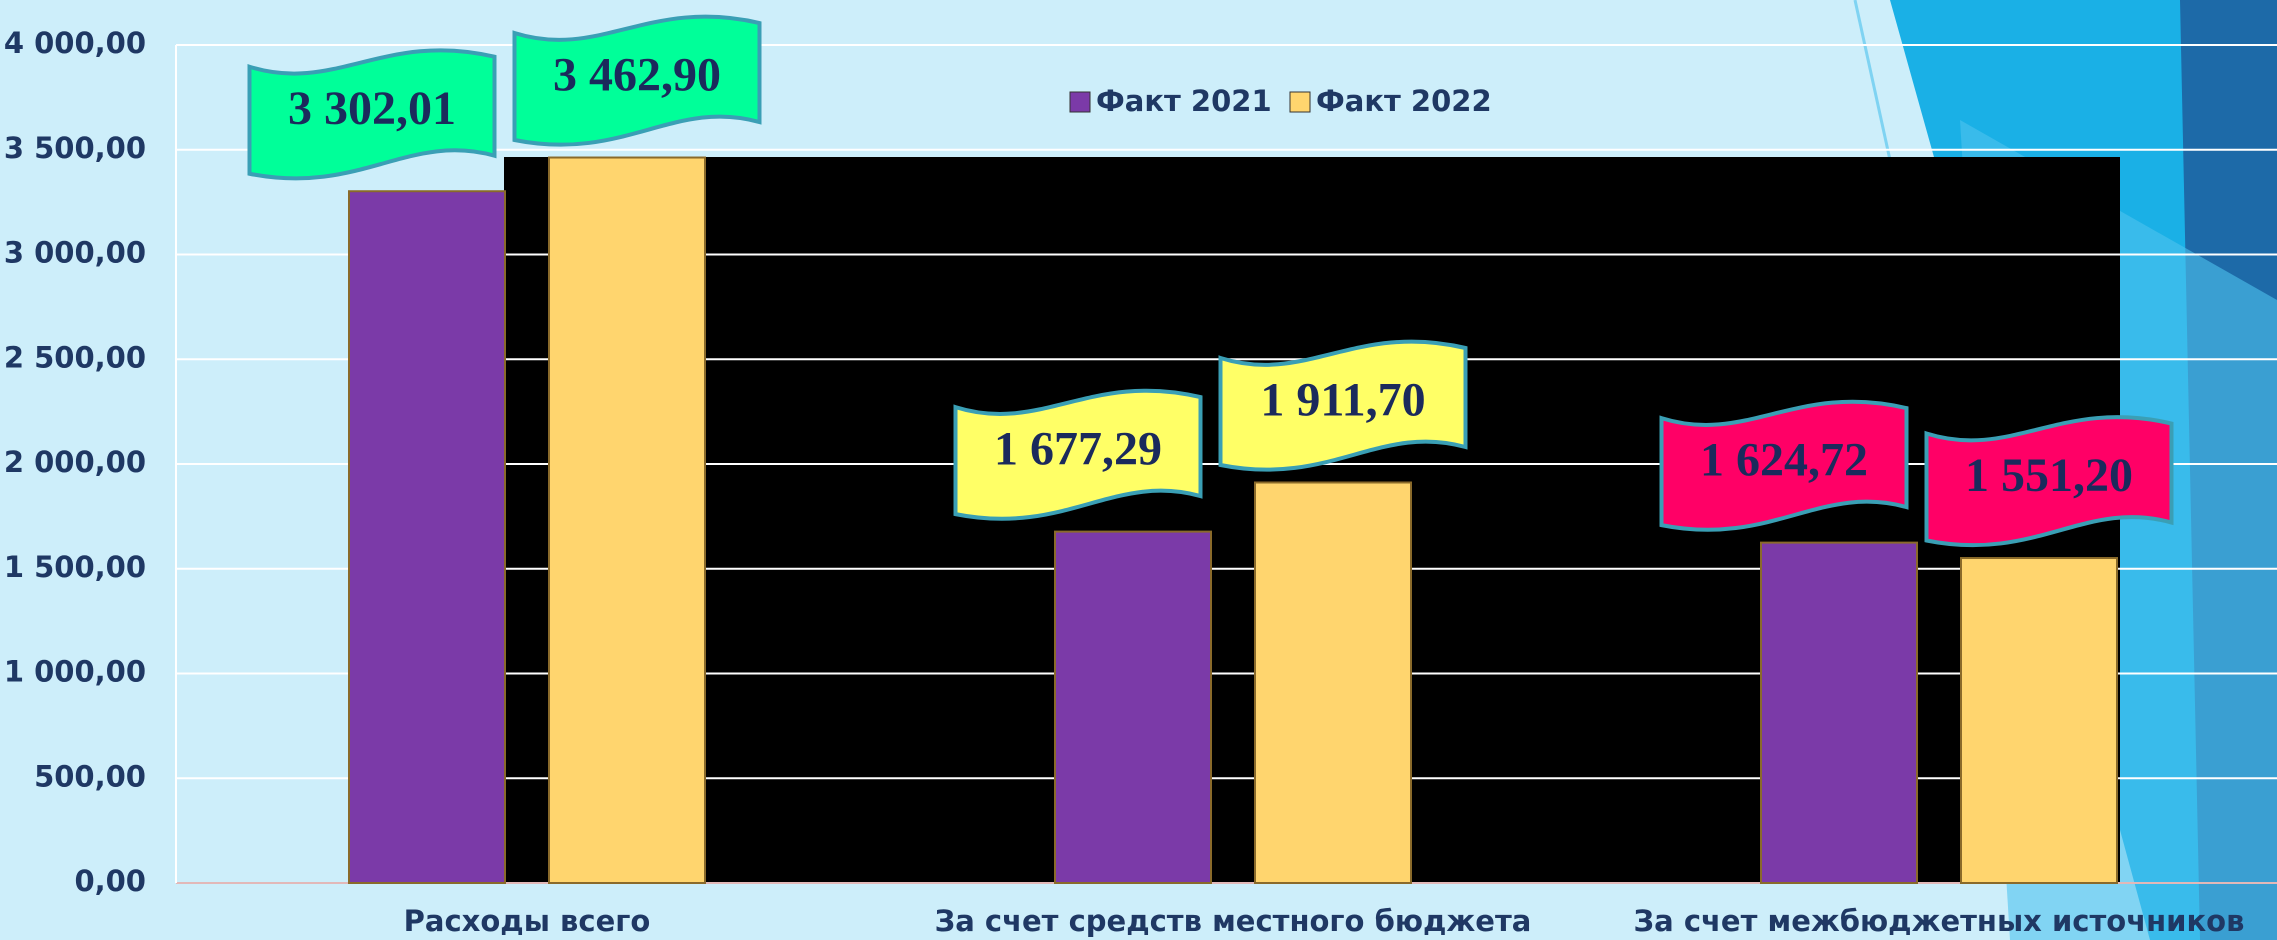 The width and height of the screenshot is (2277, 940). What do you see at coordinates (75, 253) in the screenshot?
I see `y-tick-label: 3 000,00` at bounding box center [75, 253].